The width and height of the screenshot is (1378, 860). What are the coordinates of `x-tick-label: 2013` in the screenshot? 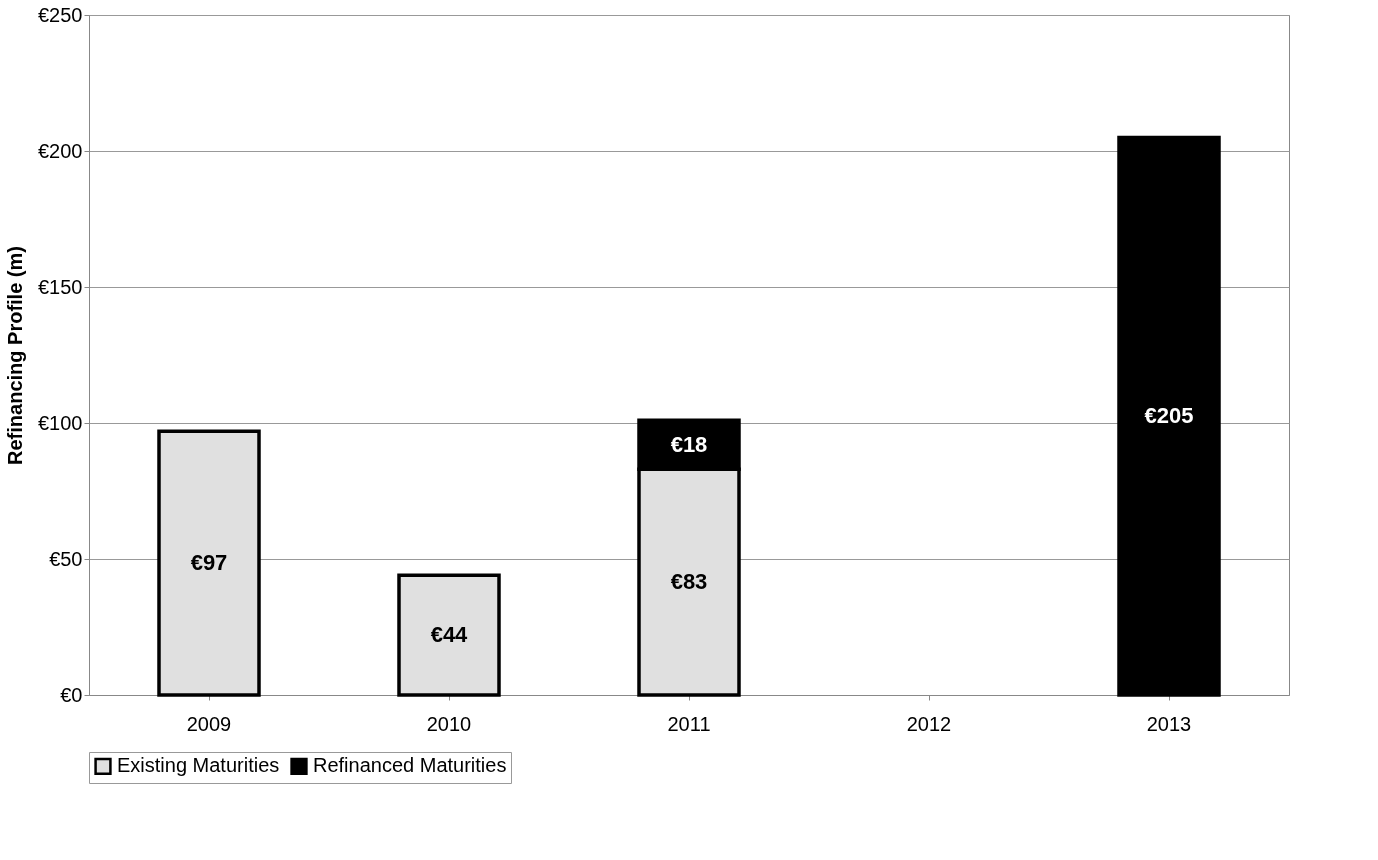 It's located at (1169, 723).